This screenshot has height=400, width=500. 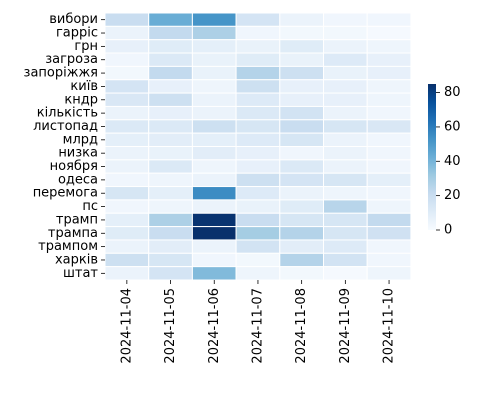 I want to click on colorbar-tick-label: 80, so click(x=452, y=92).